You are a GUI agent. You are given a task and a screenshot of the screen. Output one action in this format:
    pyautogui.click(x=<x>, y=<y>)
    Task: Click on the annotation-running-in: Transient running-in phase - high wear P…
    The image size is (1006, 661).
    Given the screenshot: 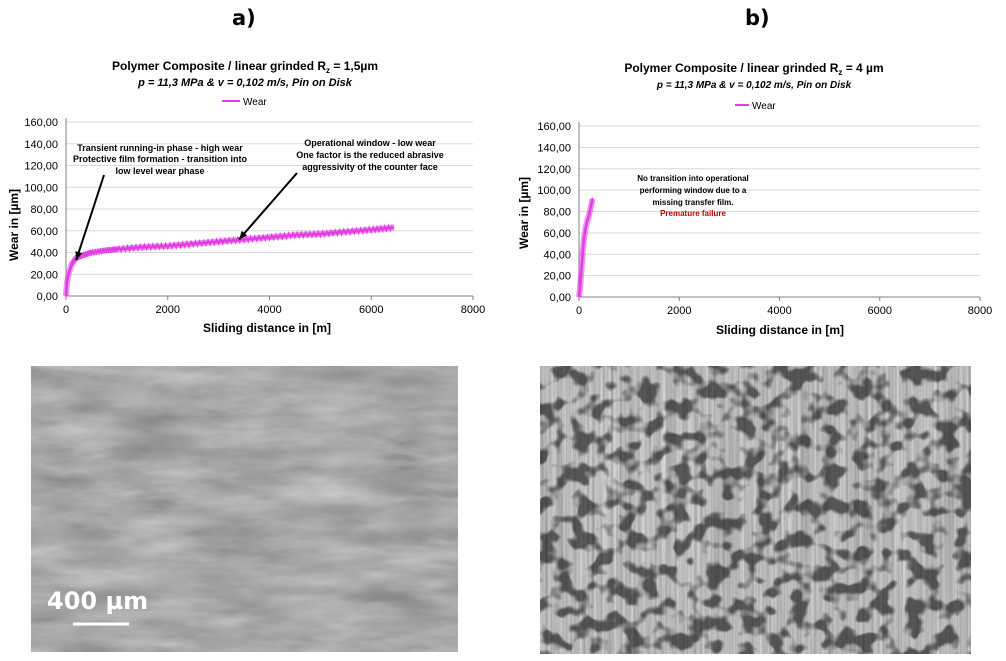 What is the action you would take?
    pyautogui.click(x=160, y=159)
    